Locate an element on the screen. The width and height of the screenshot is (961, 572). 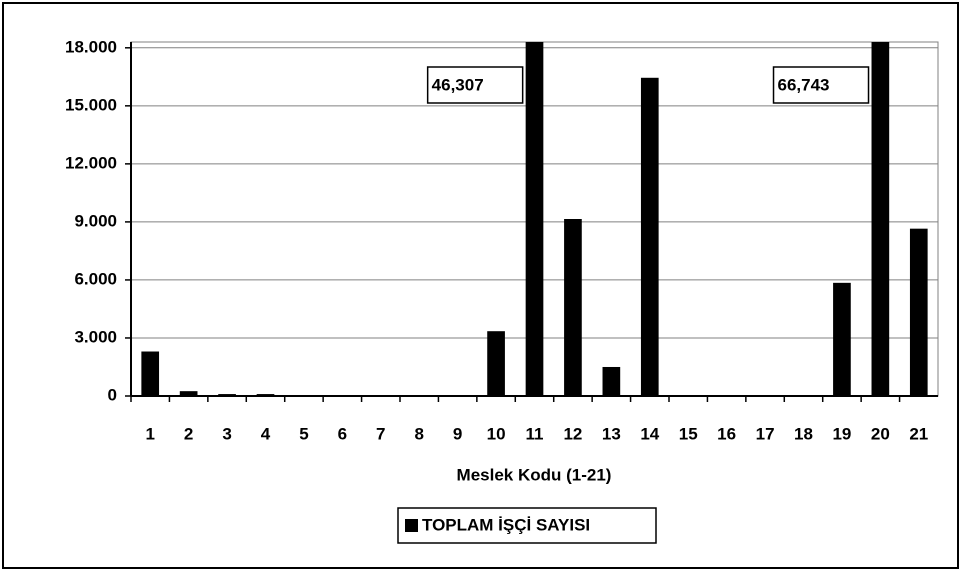
y-tick-label: 15.000 is located at coordinates (91, 104).